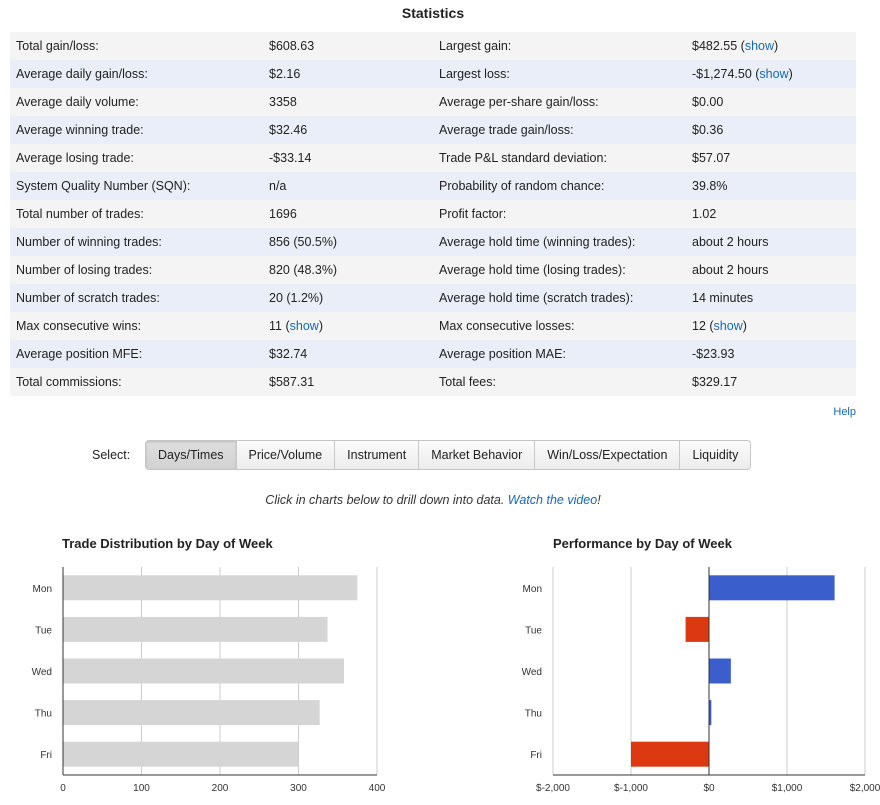 This screenshot has height=805, width=880. Describe the element at coordinates (348, 382) in the screenshot. I see `stat-value: $587.31` at that location.